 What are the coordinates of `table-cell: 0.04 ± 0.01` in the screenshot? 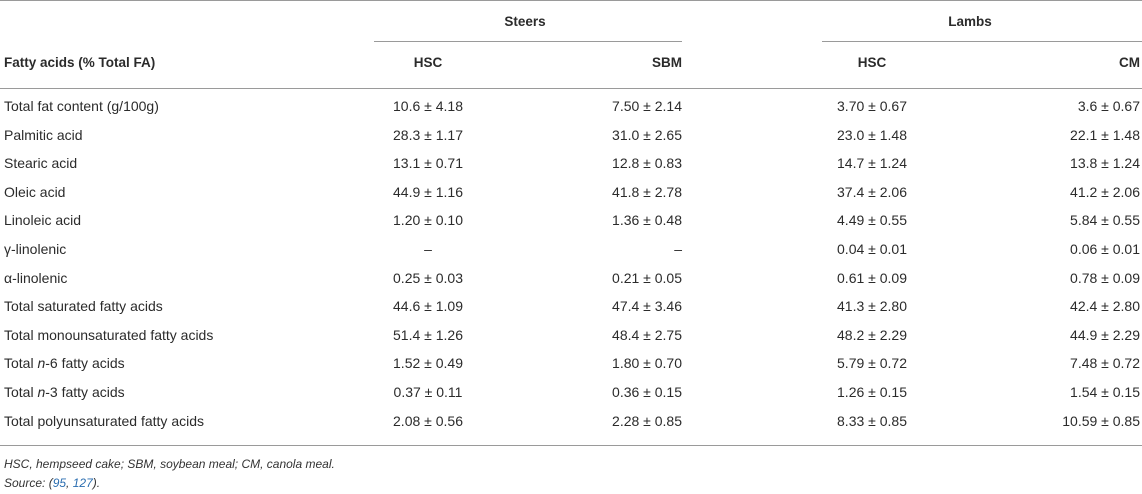 It's located at (872, 249).